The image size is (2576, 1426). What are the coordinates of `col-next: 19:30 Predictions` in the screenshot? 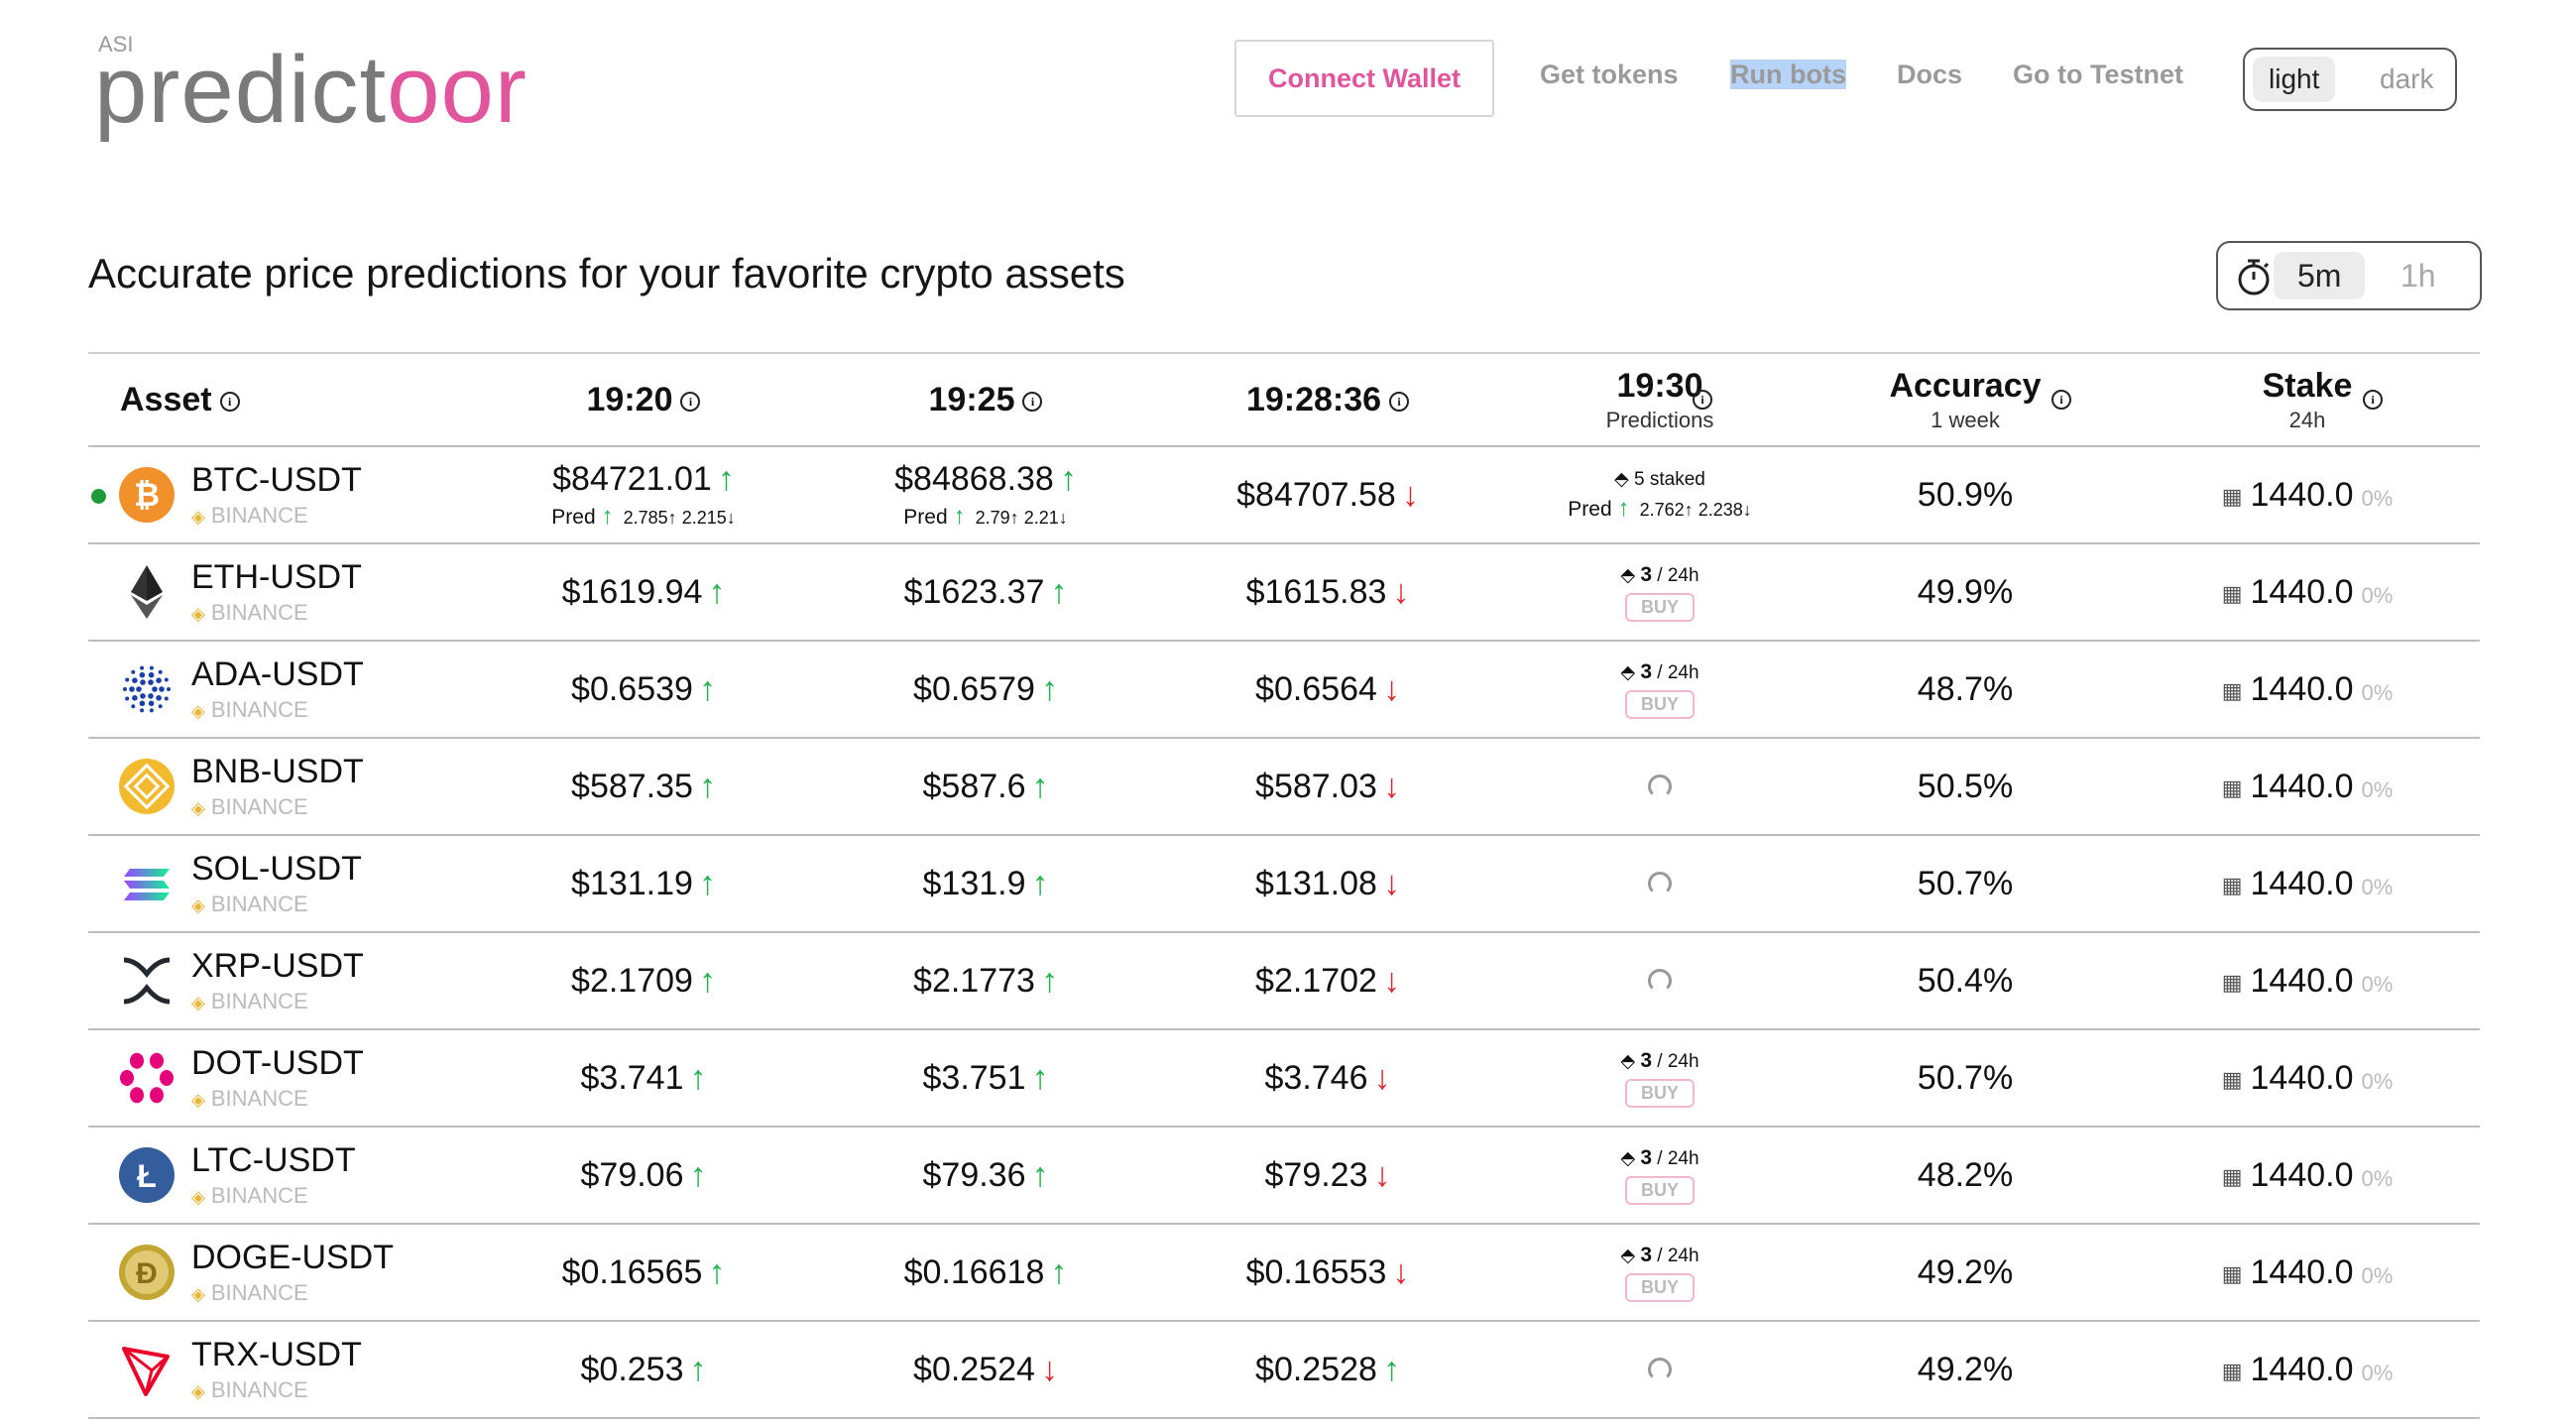 It's located at (1659, 399).